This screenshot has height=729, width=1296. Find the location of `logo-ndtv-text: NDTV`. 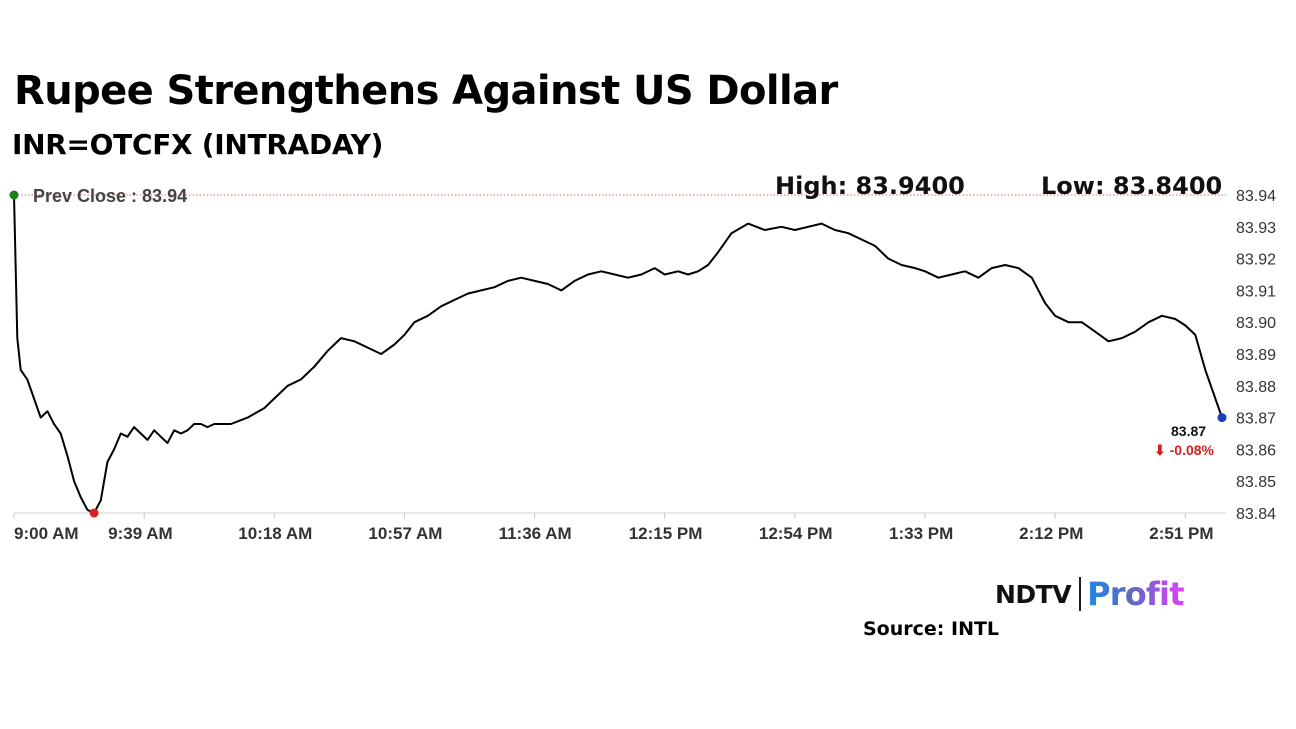

logo-ndtv-text: NDTV is located at coordinates (1033, 594).